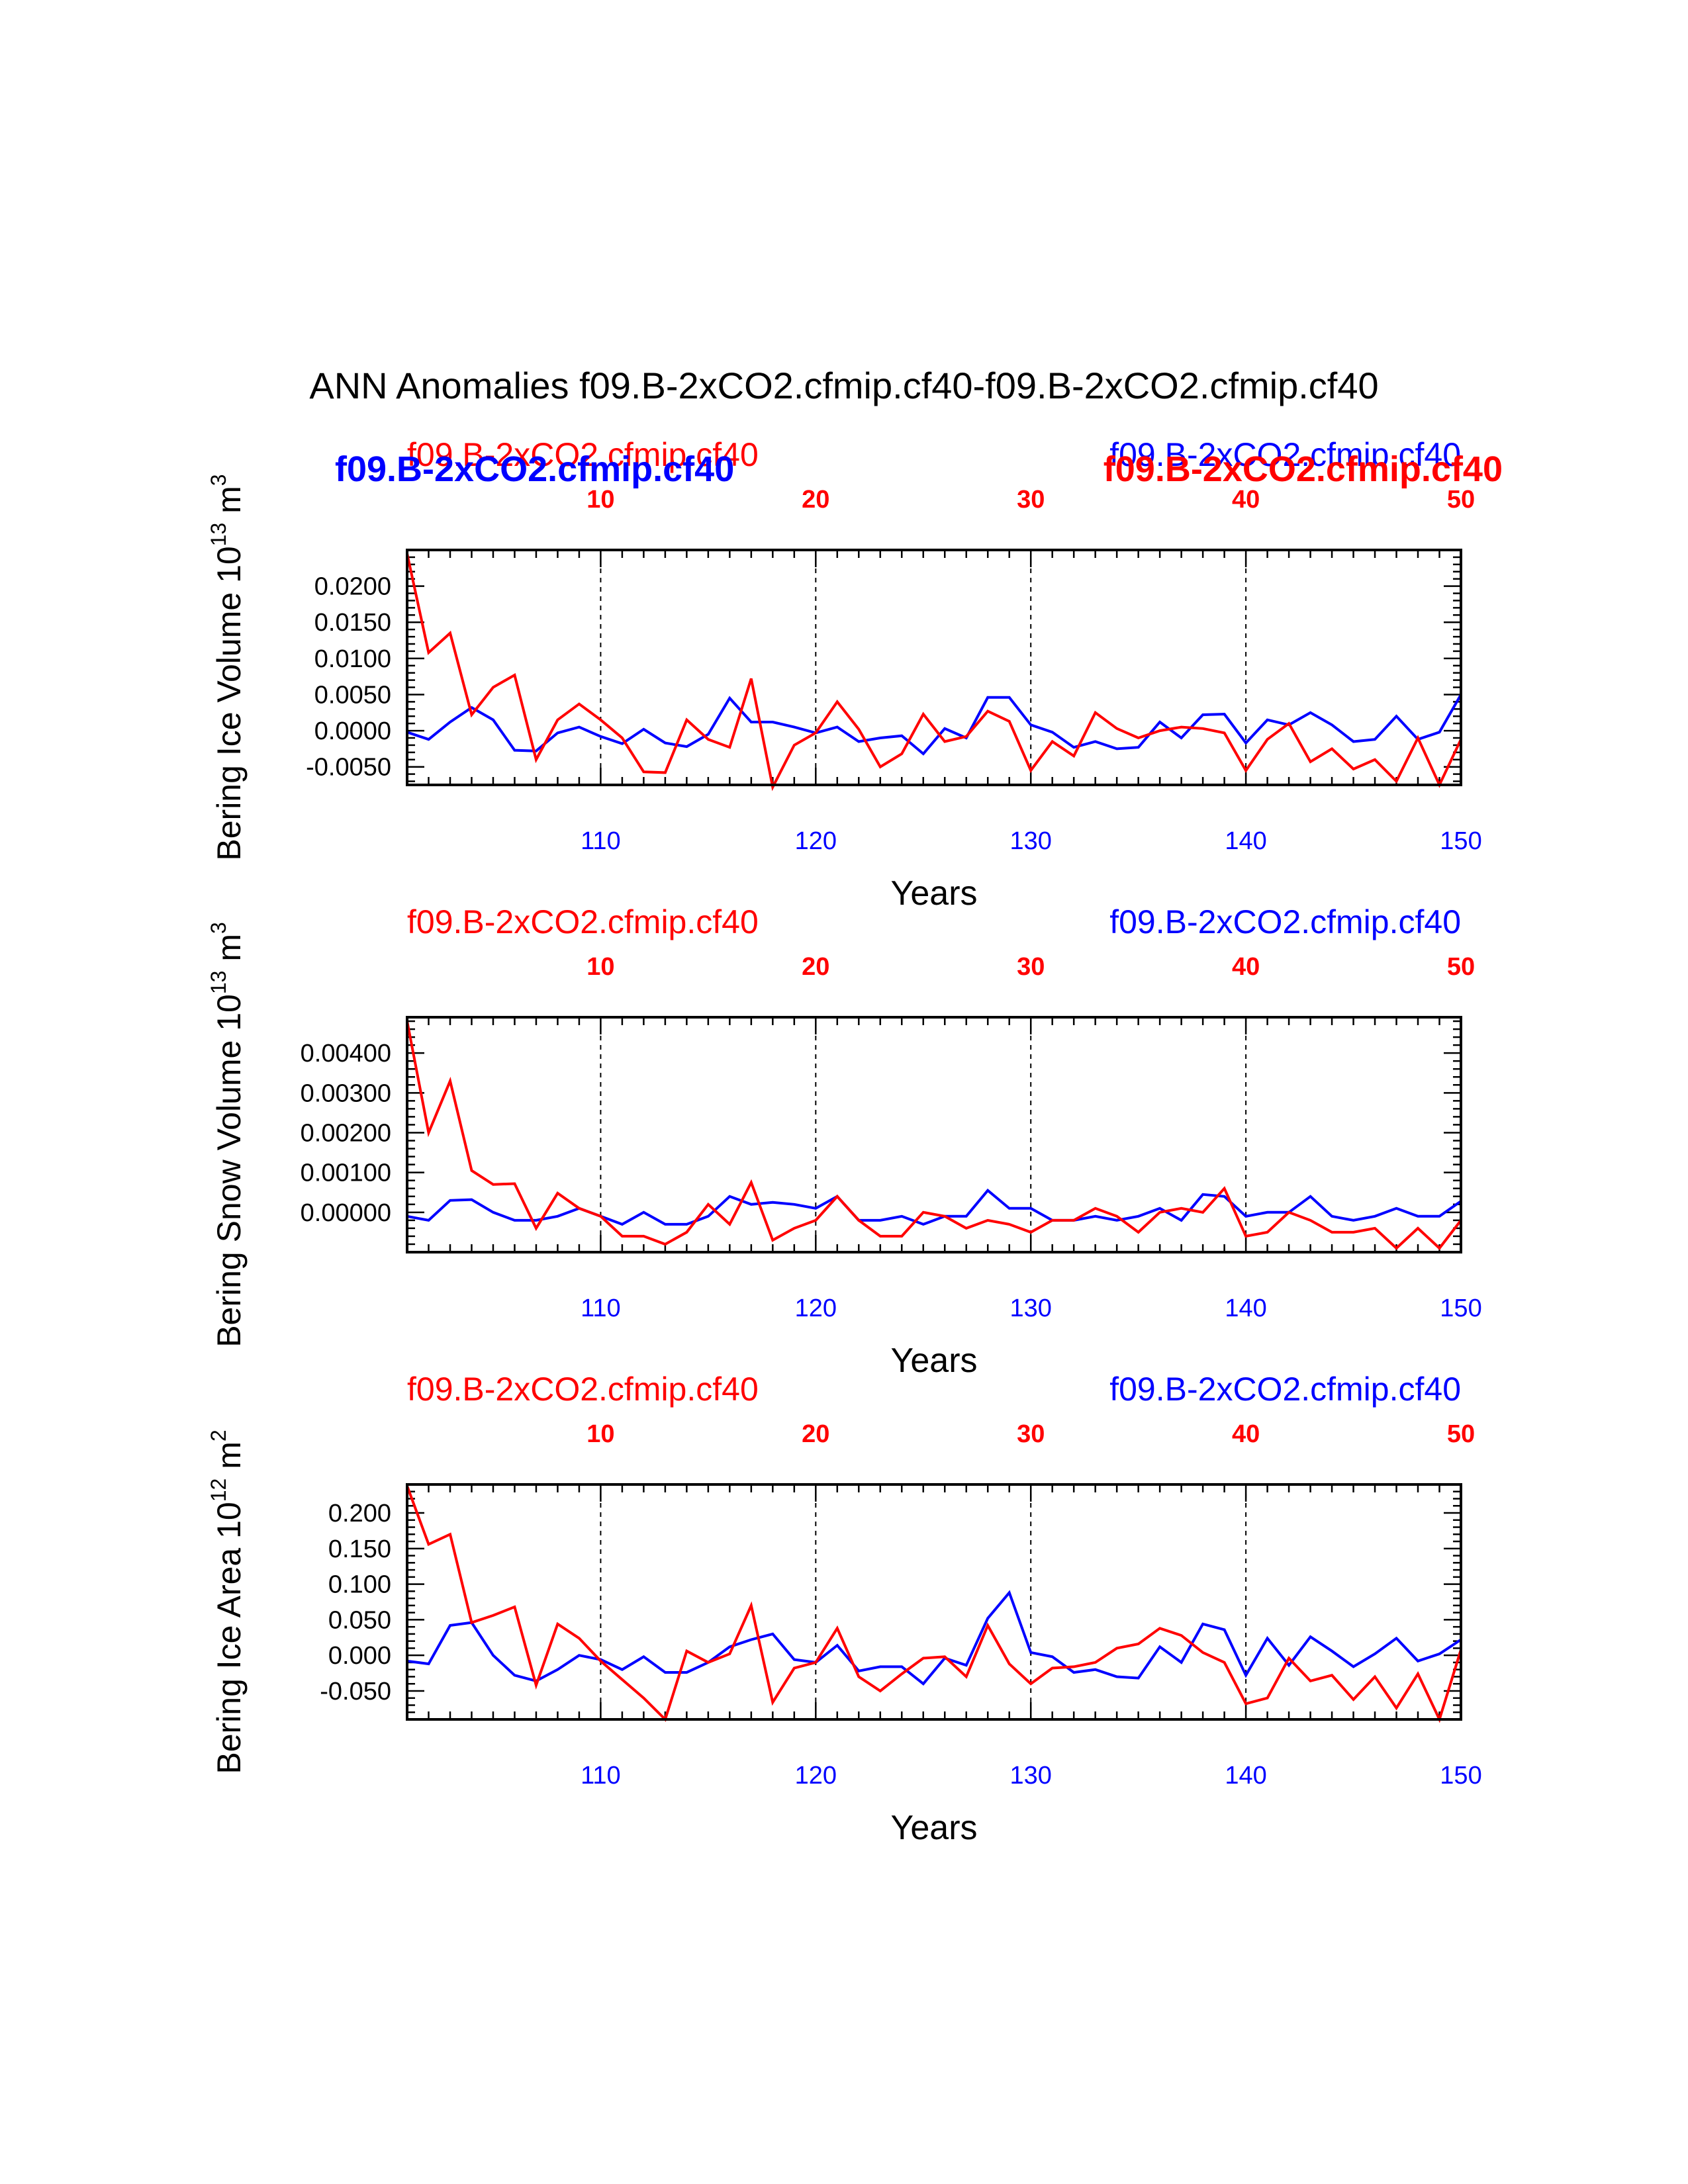 This screenshot has height=2184, width=1688. Describe the element at coordinates (359, 1585) in the screenshot. I see `y-tick-label: 0.100` at that location.